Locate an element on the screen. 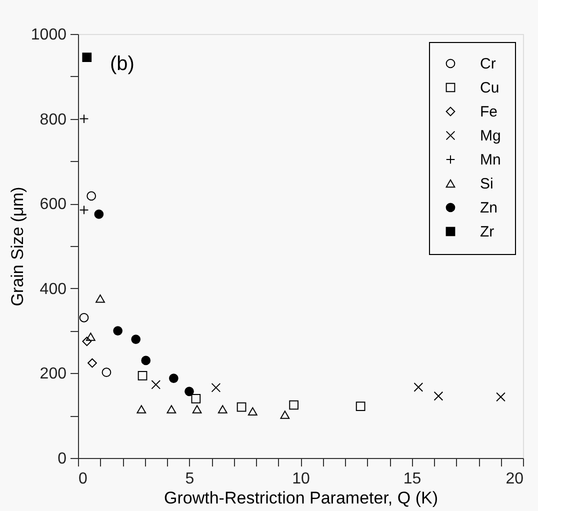 This screenshot has width=580, height=526. legend-label: Cr is located at coordinates (488, 64).